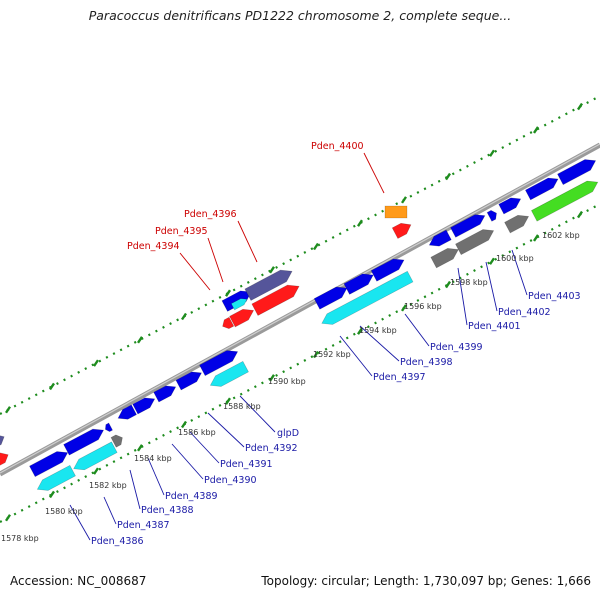 The height and width of the screenshot is (600, 600). I want to click on kbp-label: 1588 kbp, so click(242, 406).